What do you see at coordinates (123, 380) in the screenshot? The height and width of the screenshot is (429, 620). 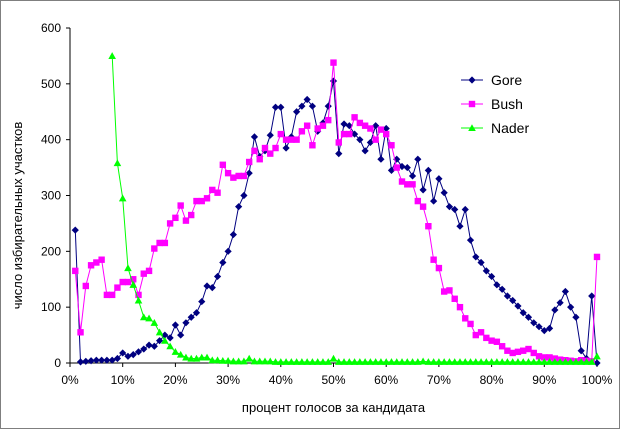 I see `x-tick-label: 10%` at bounding box center [123, 380].